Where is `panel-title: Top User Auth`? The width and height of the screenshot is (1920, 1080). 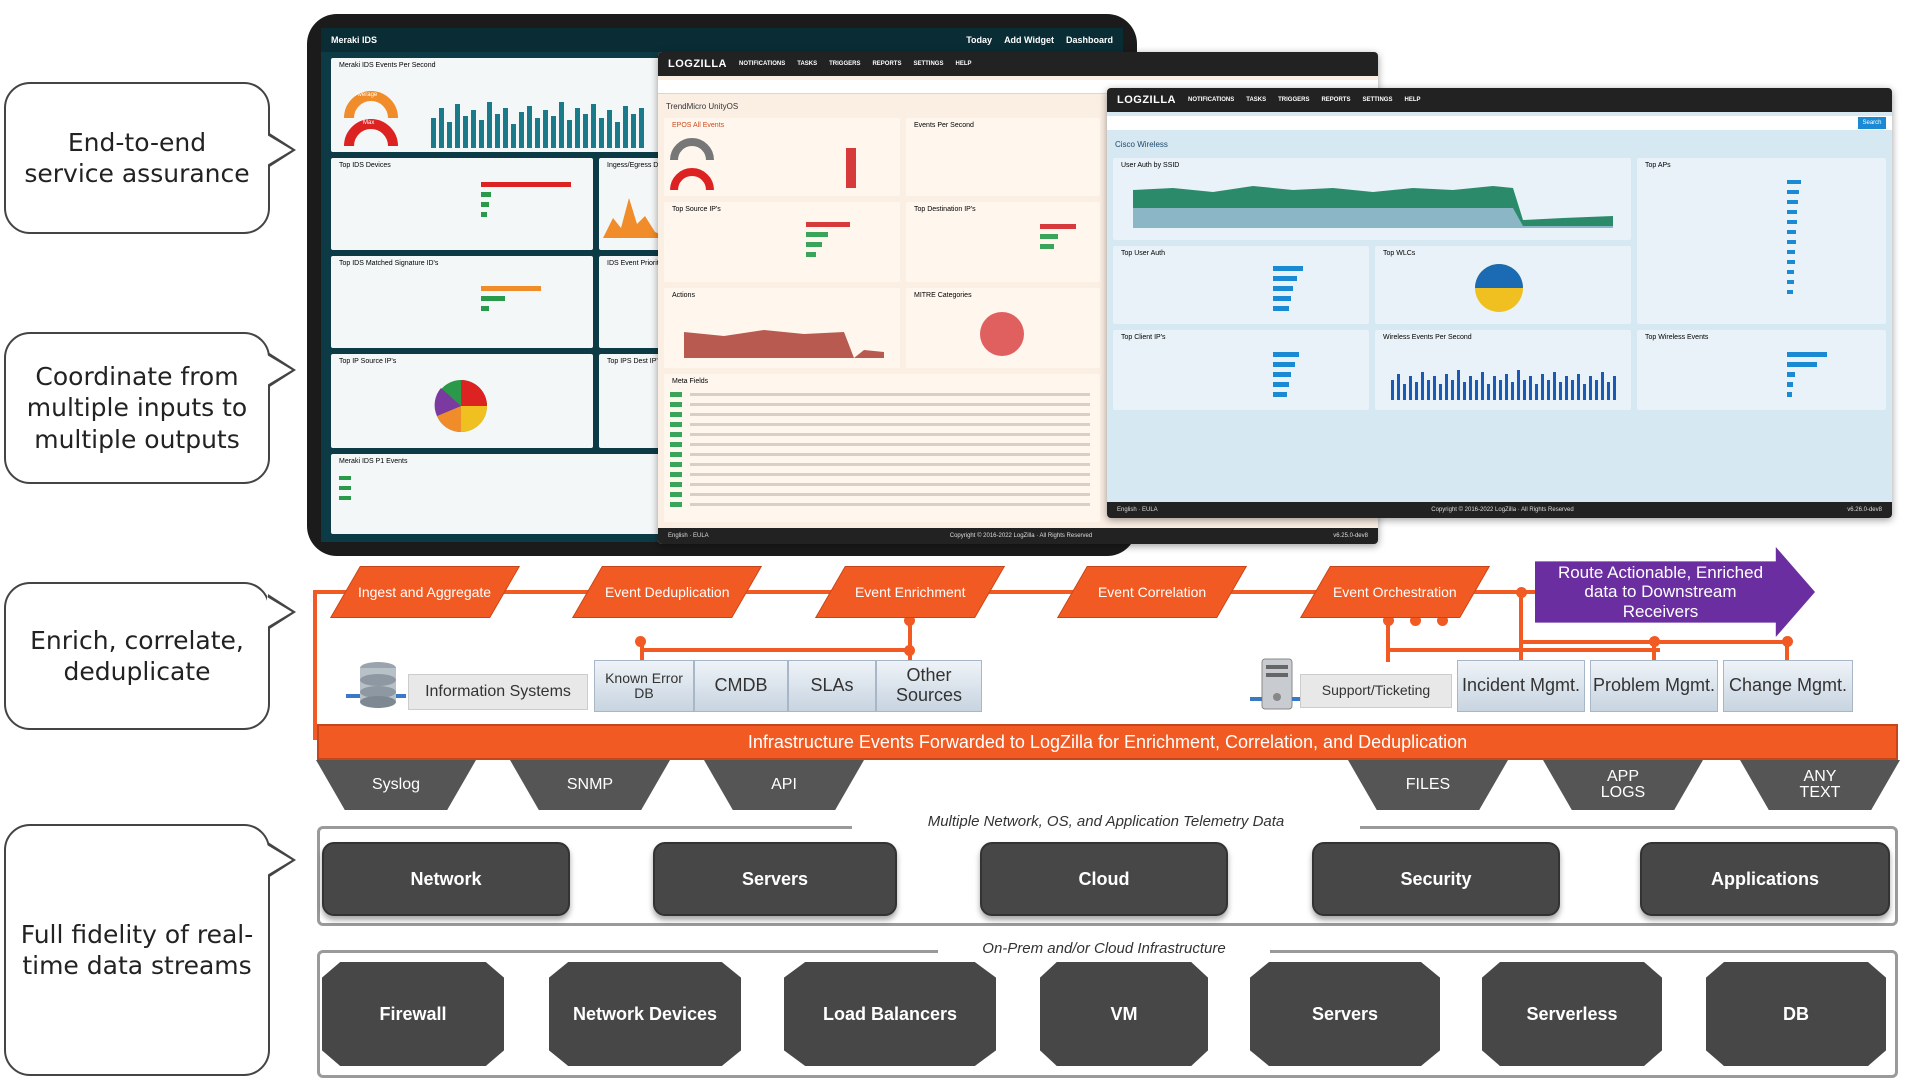
panel-title: Top User Auth is located at coordinates (1143, 253).